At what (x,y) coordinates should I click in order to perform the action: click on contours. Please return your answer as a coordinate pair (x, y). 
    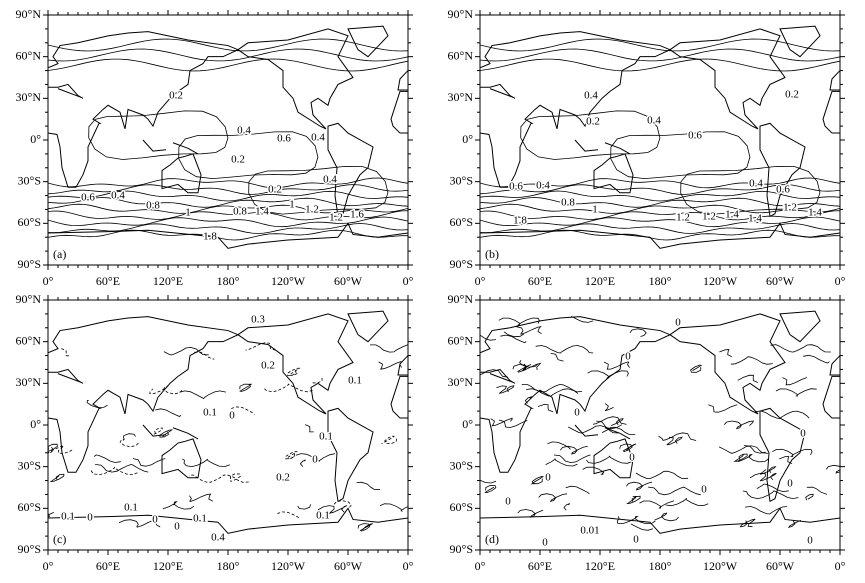
    Looking at the image, I should click on (660, 139).